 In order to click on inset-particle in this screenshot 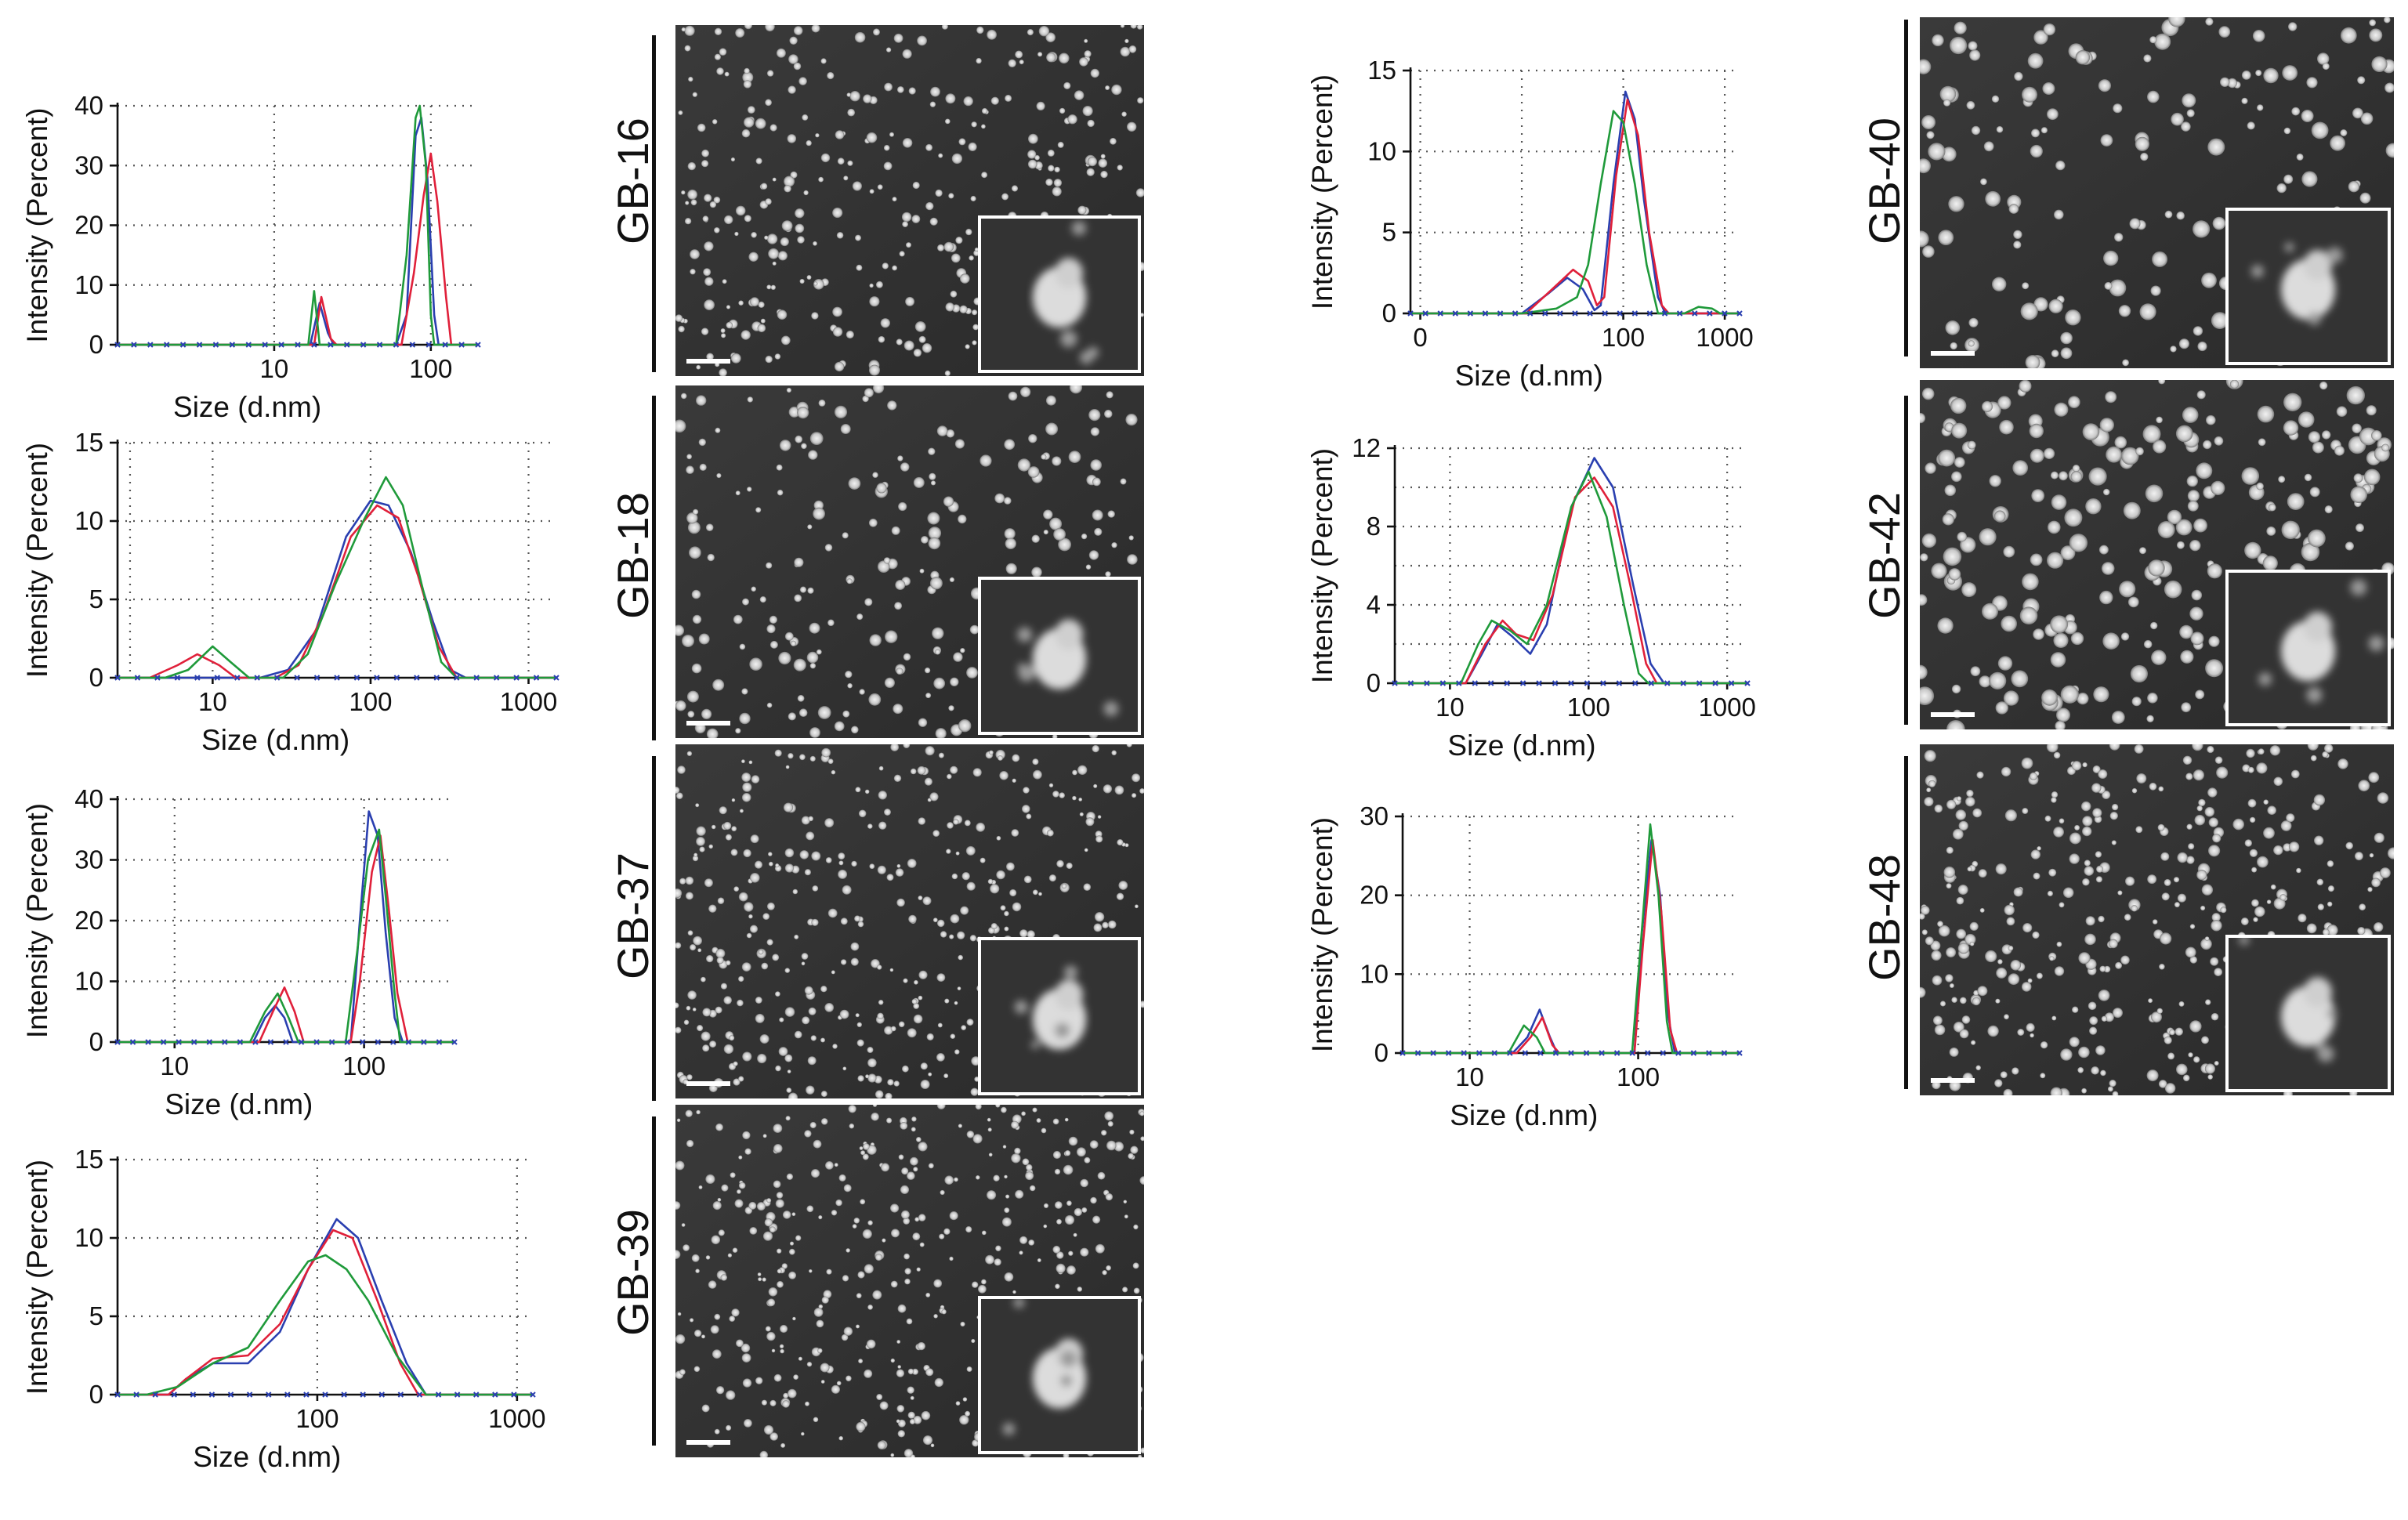, I will do `click(1066, 1381)`.